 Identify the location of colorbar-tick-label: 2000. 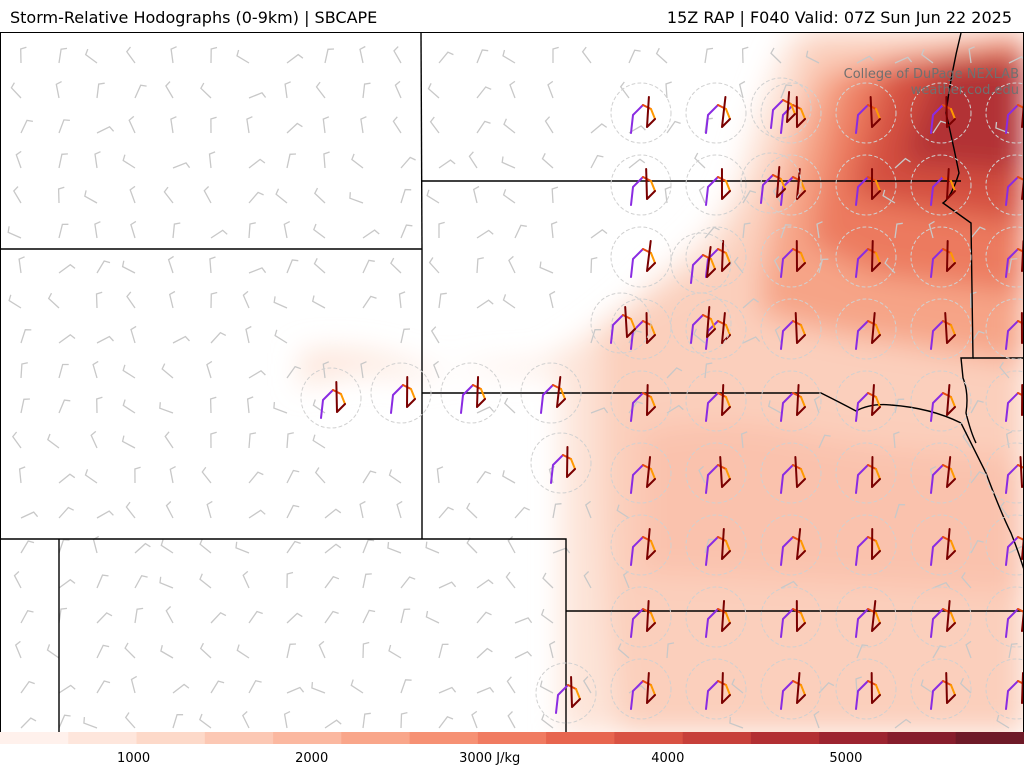
(312, 758).